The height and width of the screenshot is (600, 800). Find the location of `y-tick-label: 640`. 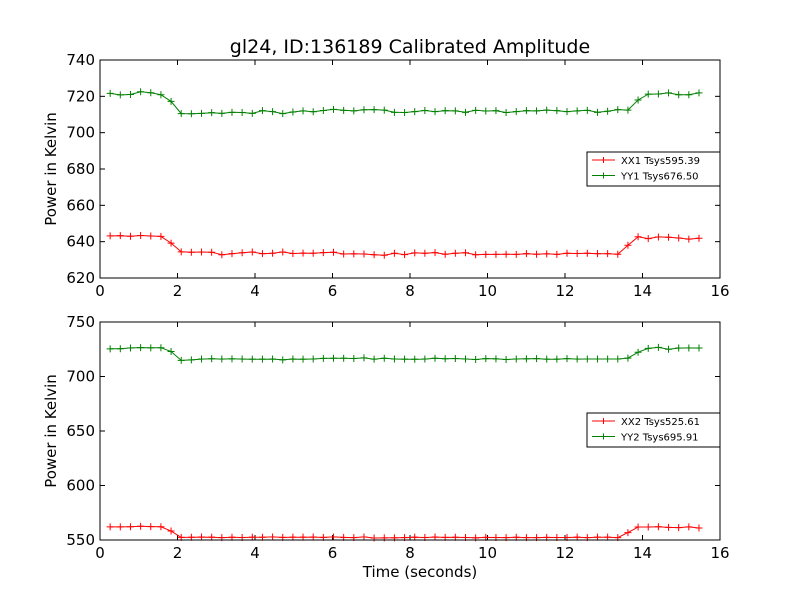

y-tick-label: 640 is located at coordinates (80, 242).